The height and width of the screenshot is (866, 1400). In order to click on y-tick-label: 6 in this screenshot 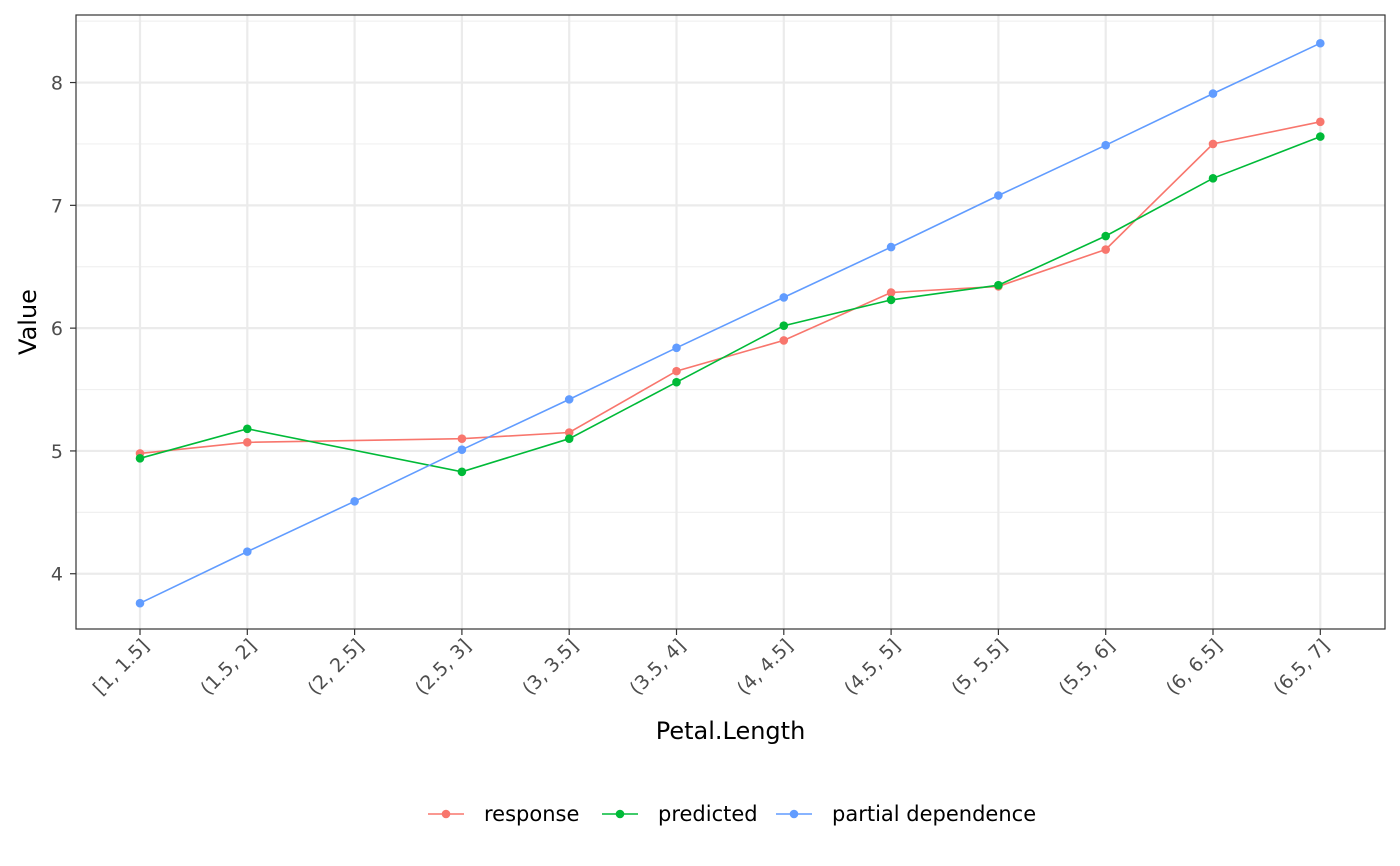, I will do `click(57, 329)`.